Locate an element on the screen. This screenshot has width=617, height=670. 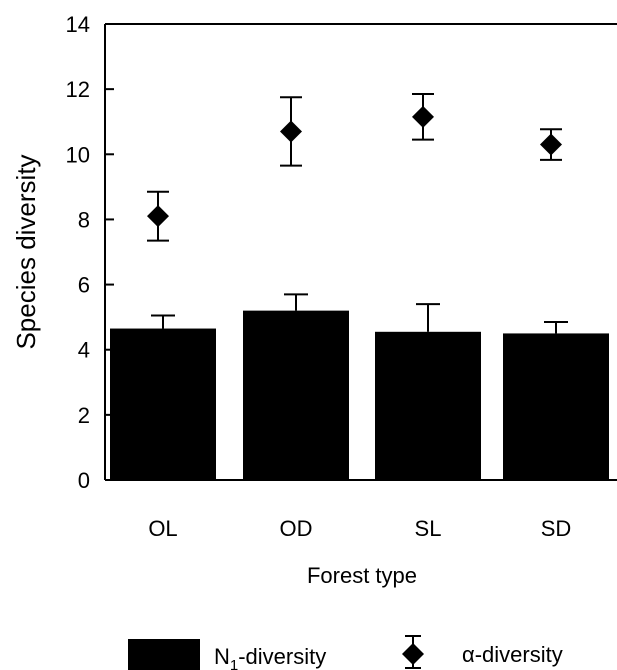
y-tick-label: 0 is located at coordinates (84, 480).